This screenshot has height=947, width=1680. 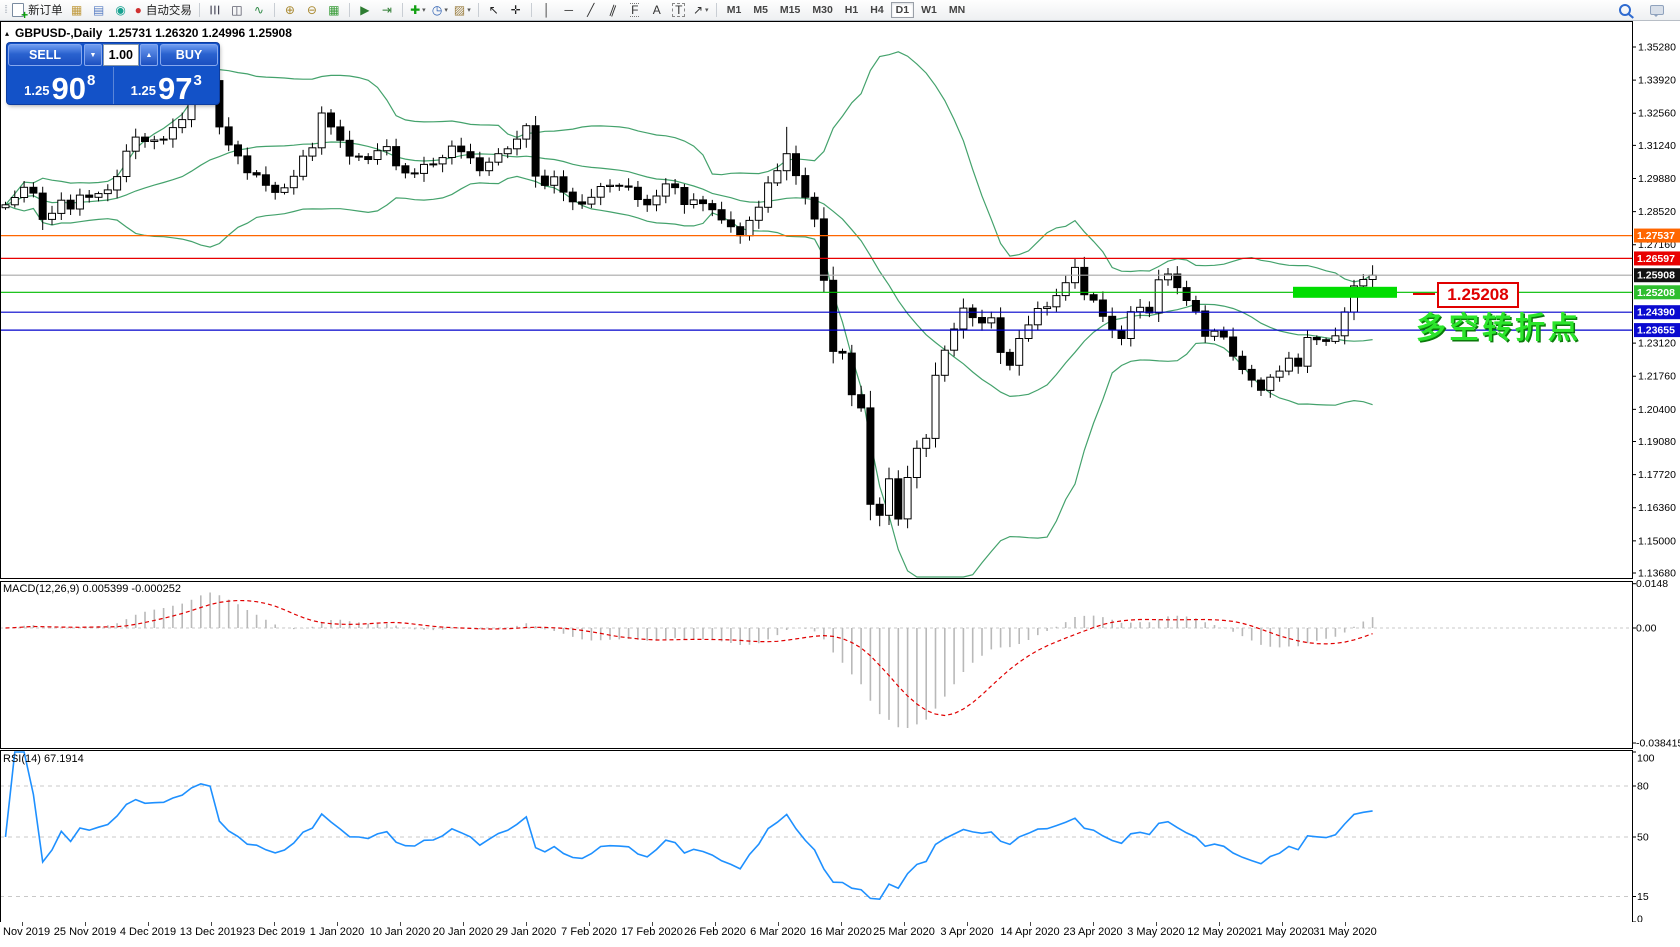 What do you see at coordinates (494, 10) in the screenshot?
I see `cursor-tool: ↖` at bounding box center [494, 10].